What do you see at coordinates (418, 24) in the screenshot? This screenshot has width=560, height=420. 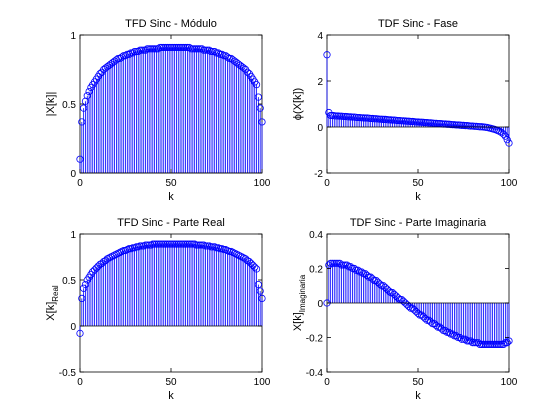 I see `chart-title: TDF Sinc - Fase` at bounding box center [418, 24].